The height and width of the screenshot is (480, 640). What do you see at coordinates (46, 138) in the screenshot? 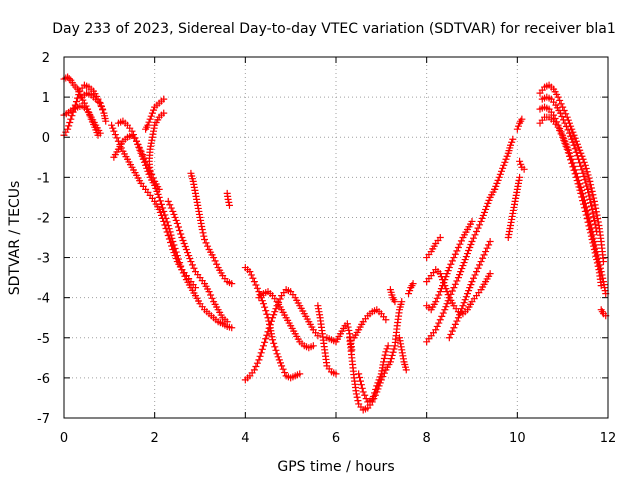
I see `y-tick-label: 0` at bounding box center [46, 138].